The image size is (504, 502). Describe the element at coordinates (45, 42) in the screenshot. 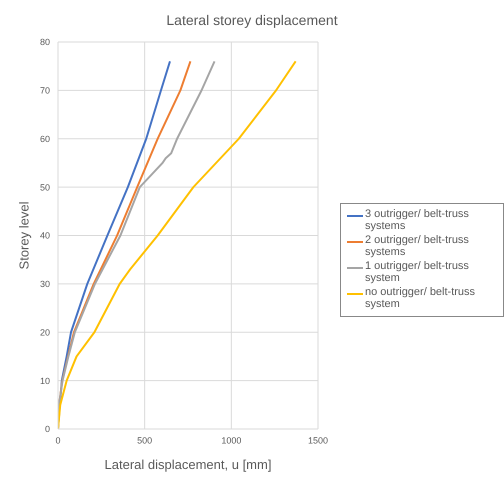

I see `y-tick-label: 80` at that location.